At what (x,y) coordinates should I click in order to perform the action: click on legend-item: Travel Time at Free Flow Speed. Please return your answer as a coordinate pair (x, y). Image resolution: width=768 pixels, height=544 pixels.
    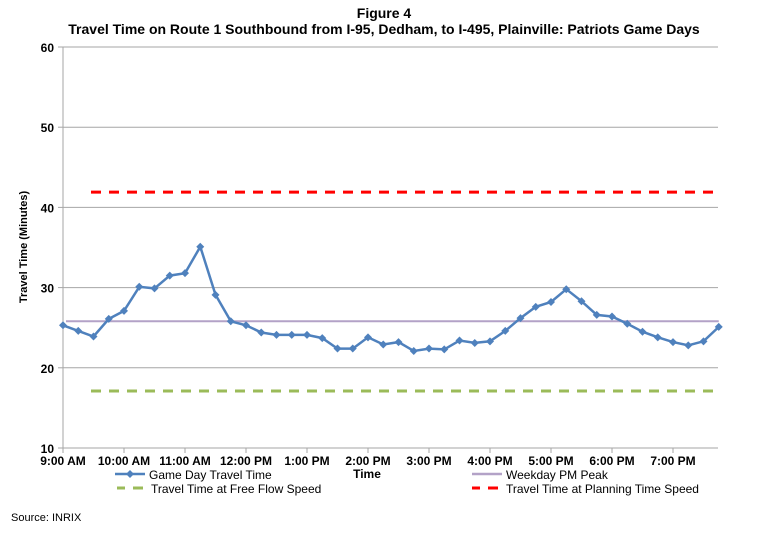
    Looking at the image, I should click on (219, 489).